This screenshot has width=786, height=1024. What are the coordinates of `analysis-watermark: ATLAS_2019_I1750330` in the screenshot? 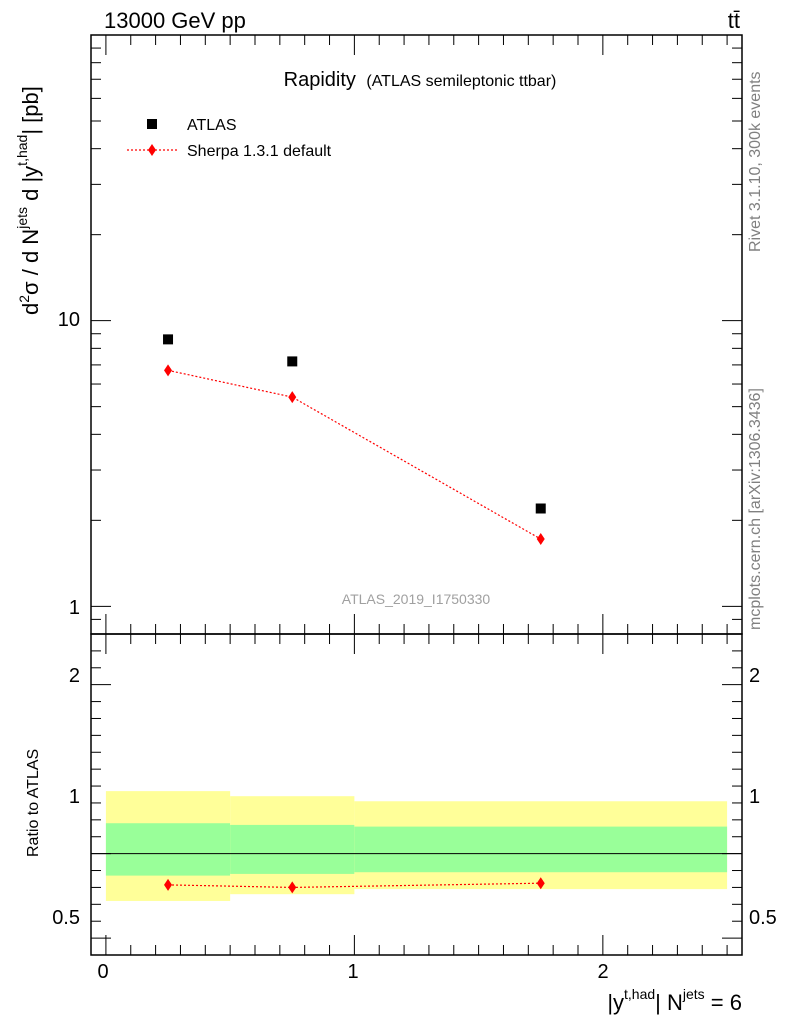 It's located at (416, 599).